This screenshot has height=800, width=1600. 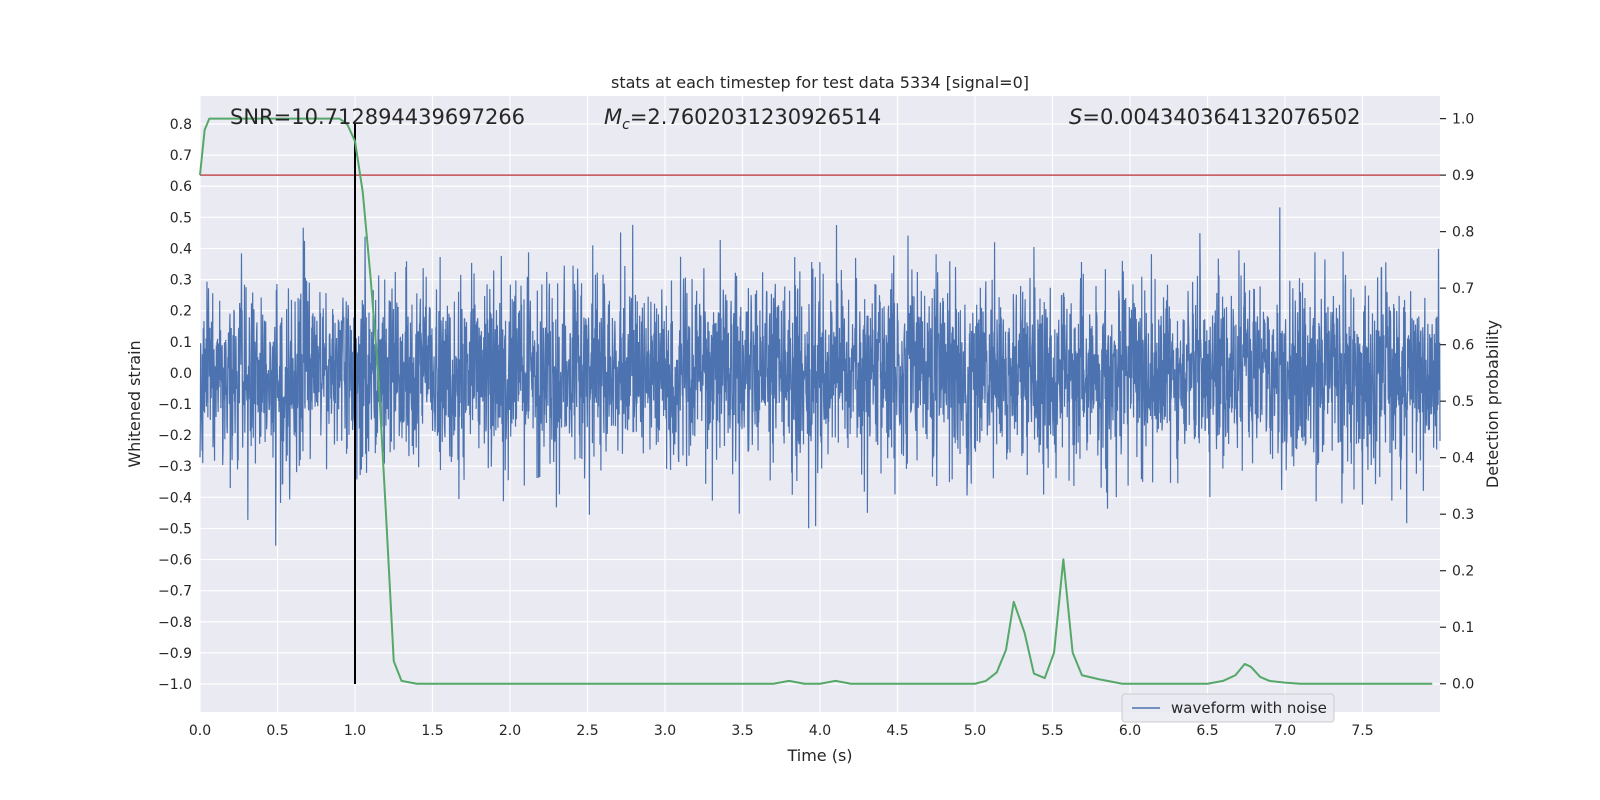 What do you see at coordinates (1463, 459) in the screenshot?
I see `y2-tick-label: 0.4` at bounding box center [1463, 459].